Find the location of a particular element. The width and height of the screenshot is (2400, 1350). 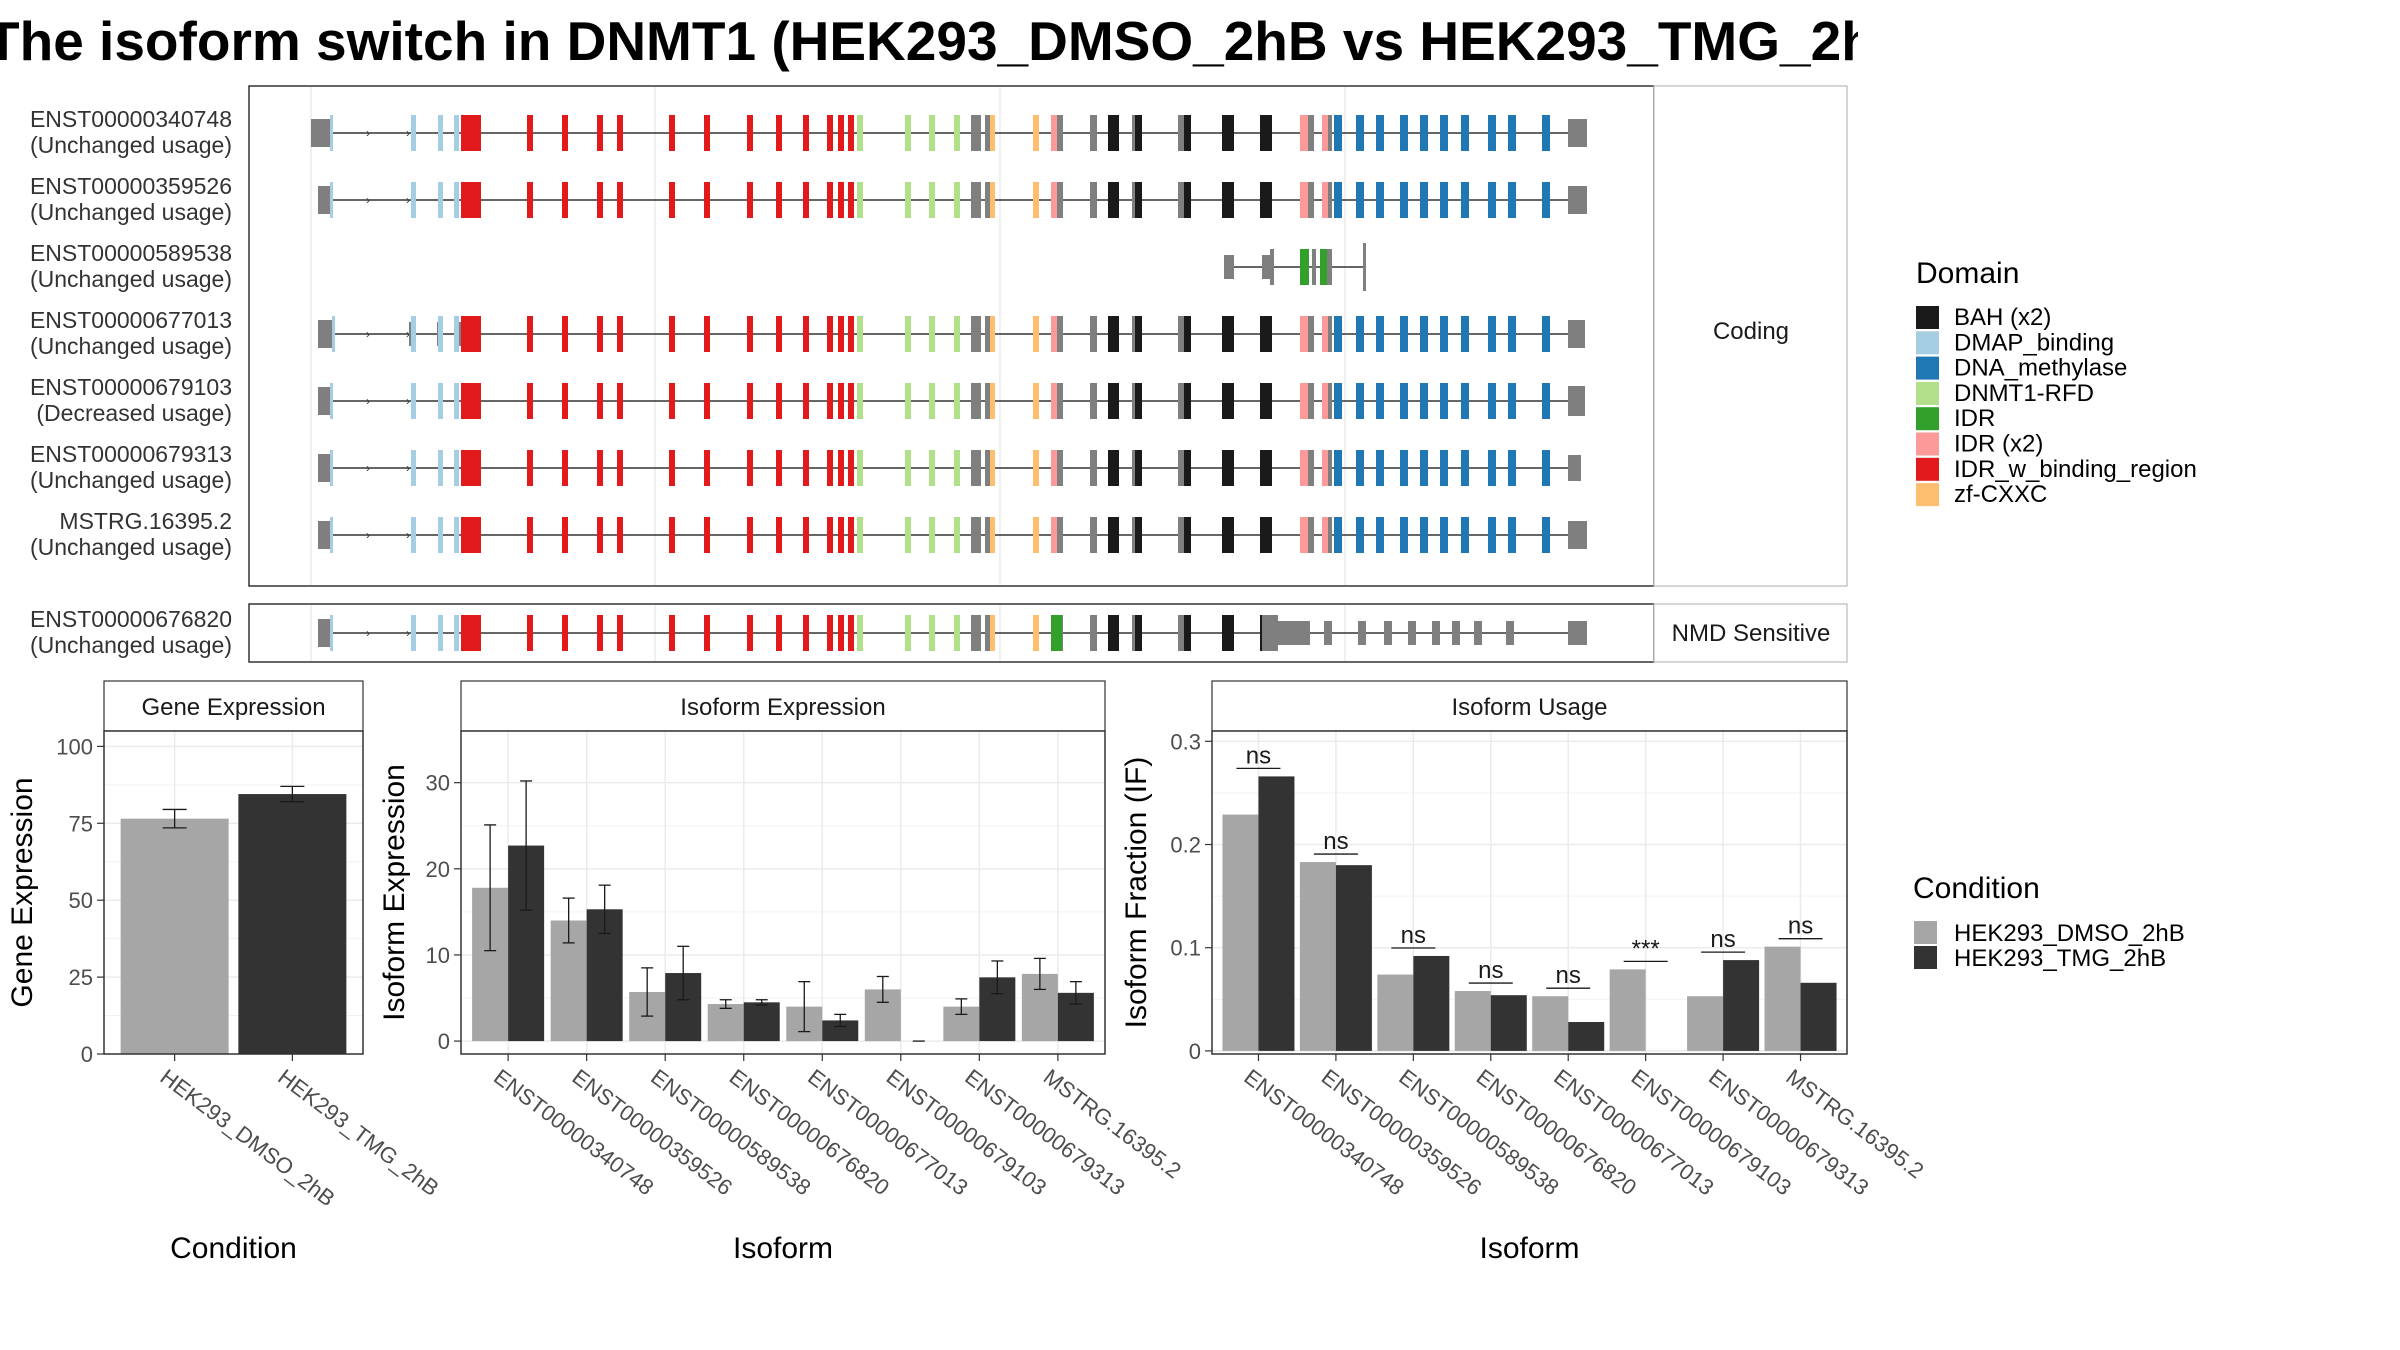

y-tick-label: 25 is located at coordinates (81, 977).